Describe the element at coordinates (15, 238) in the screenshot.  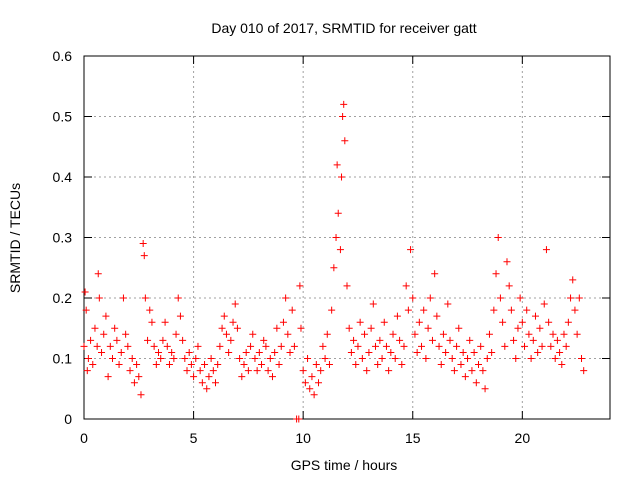
I see `y-axis-label: SRMTID / TECUs` at that location.